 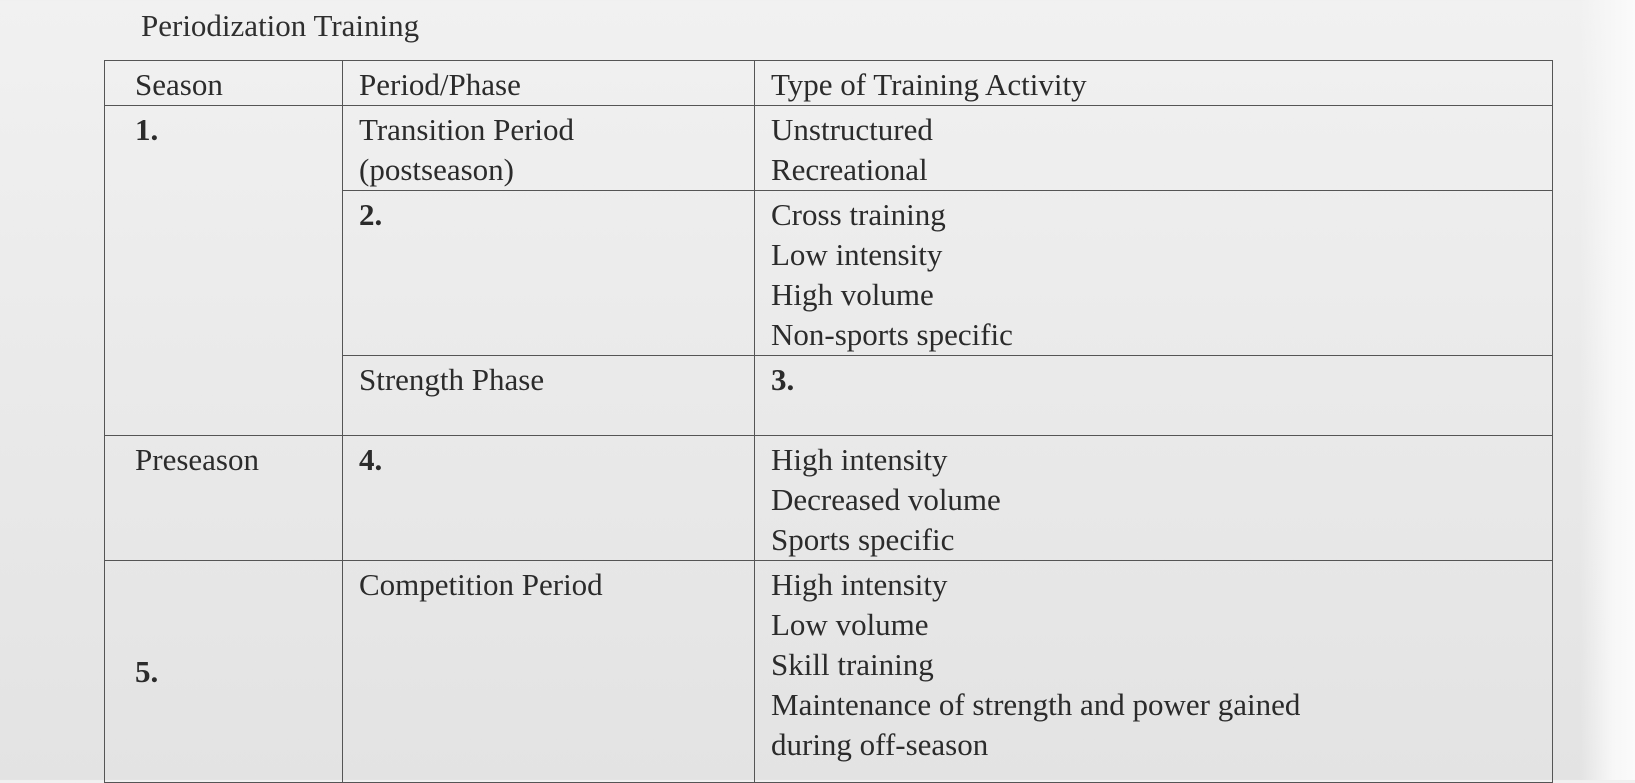 What do you see at coordinates (1036, 704) in the screenshot?
I see `activity-line: Maintenance of strength and power gained` at bounding box center [1036, 704].